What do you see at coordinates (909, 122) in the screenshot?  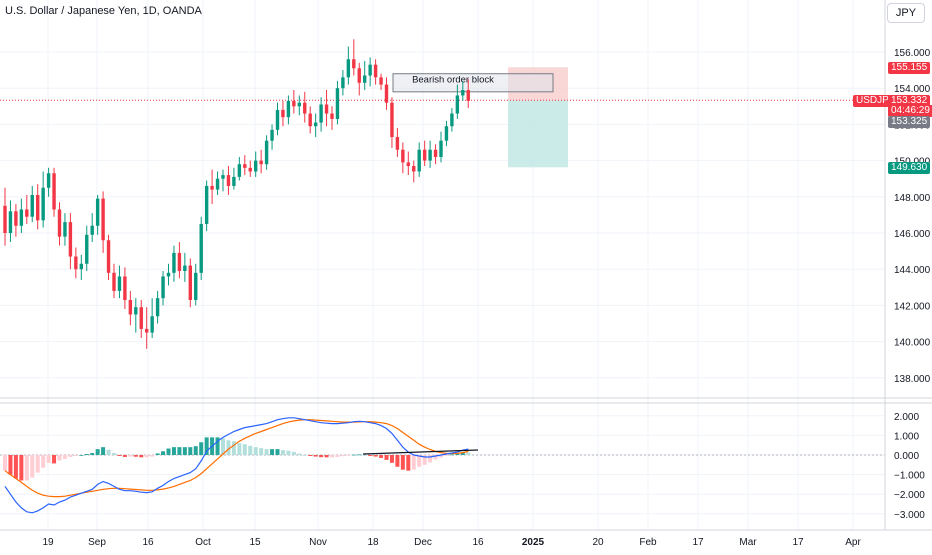 I see `entry-price-tag: 153.325` at bounding box center [909, 122].